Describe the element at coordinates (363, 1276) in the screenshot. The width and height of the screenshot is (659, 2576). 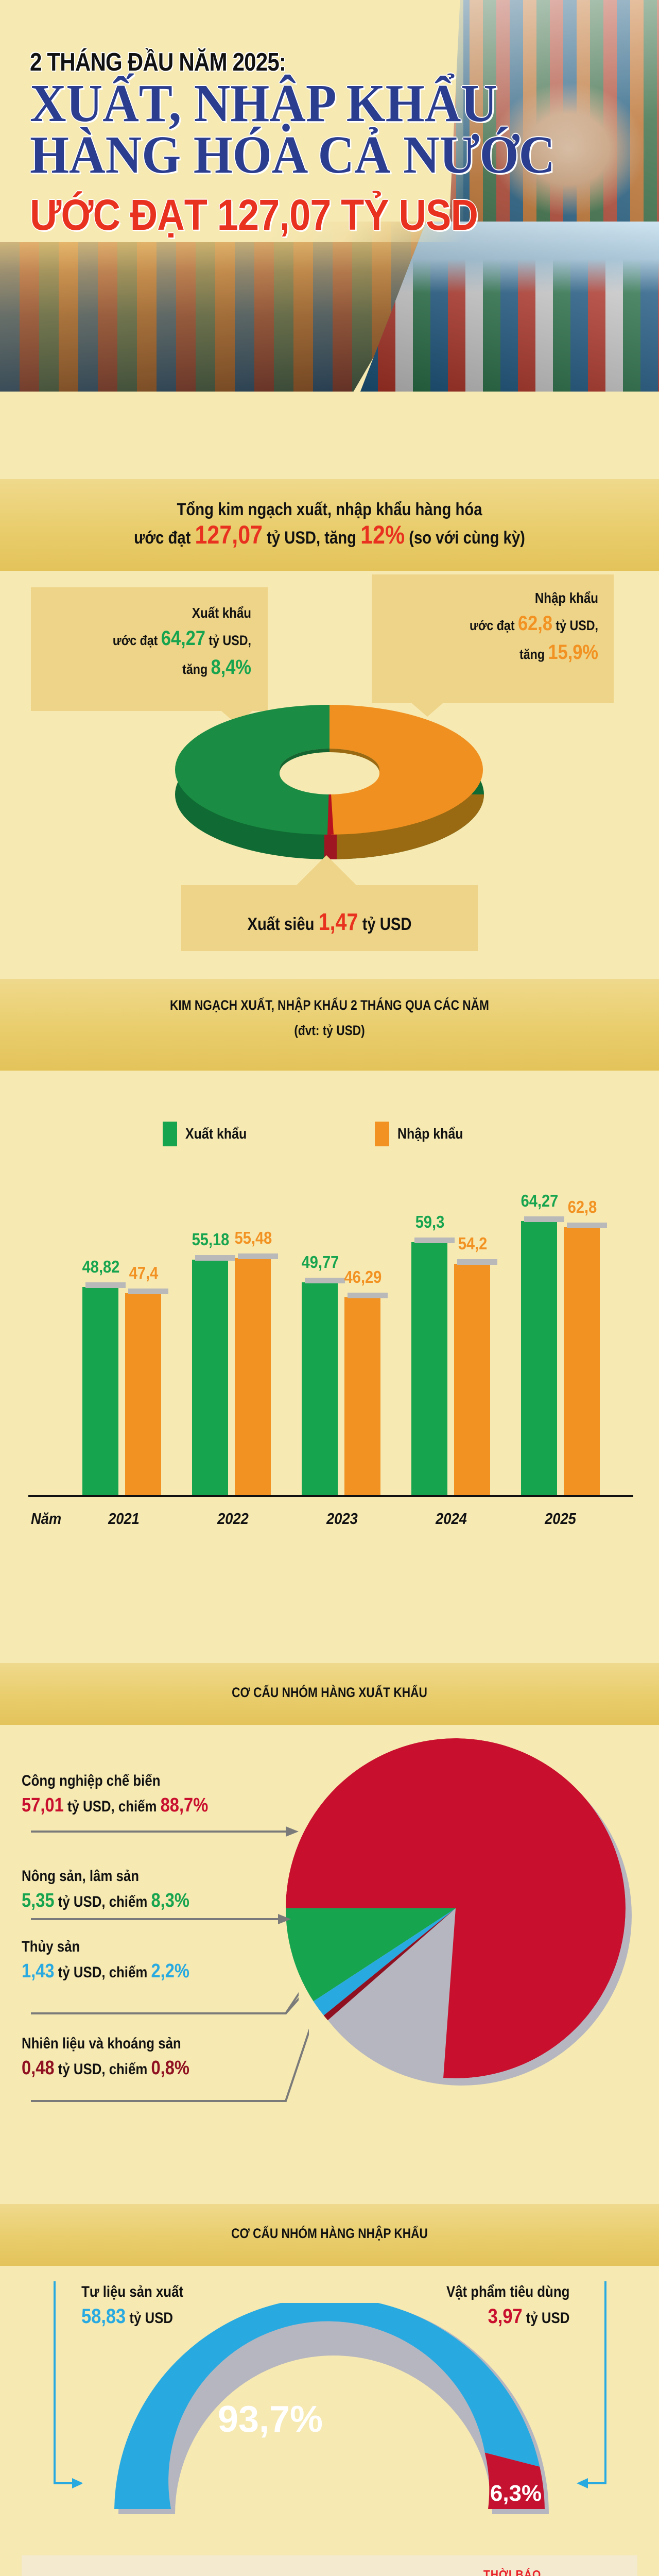
I see `bar-value-import-2023: 46,29` at that location.